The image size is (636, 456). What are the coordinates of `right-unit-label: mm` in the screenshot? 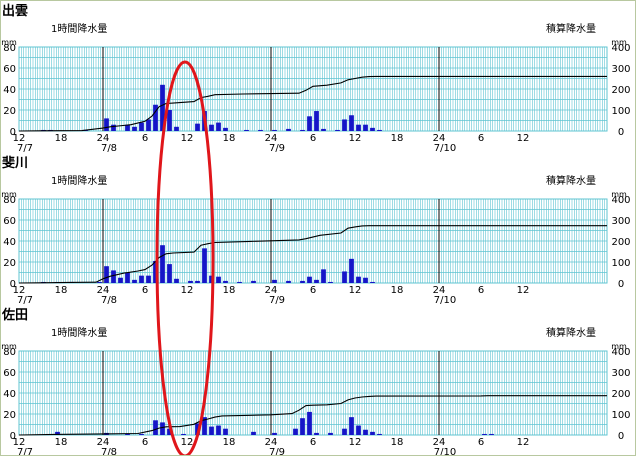 It's located at (619, 346).